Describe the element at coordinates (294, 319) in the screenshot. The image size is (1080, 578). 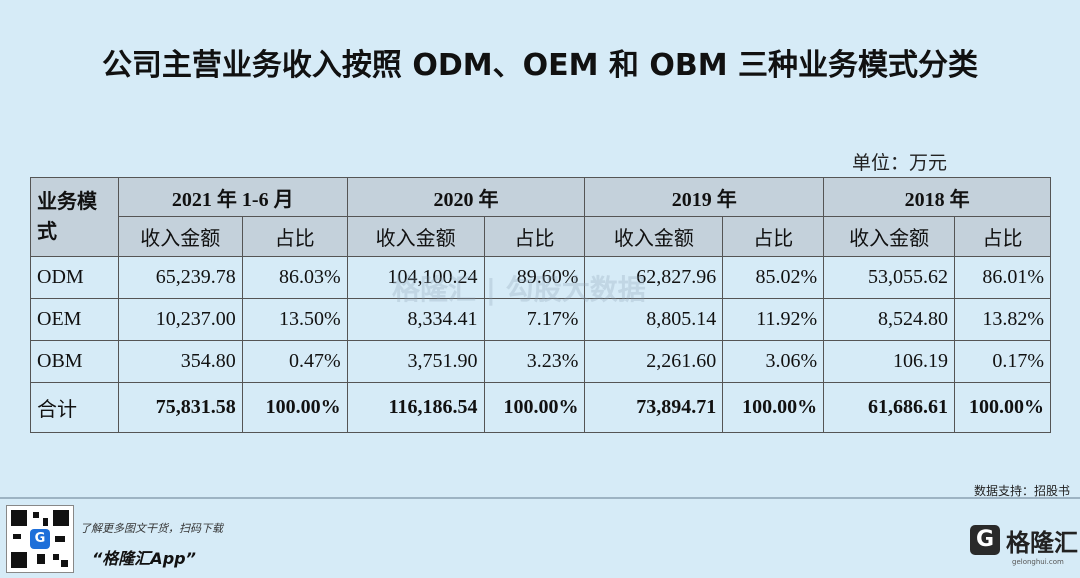
I see `table-cell: 13.50%` at that location.